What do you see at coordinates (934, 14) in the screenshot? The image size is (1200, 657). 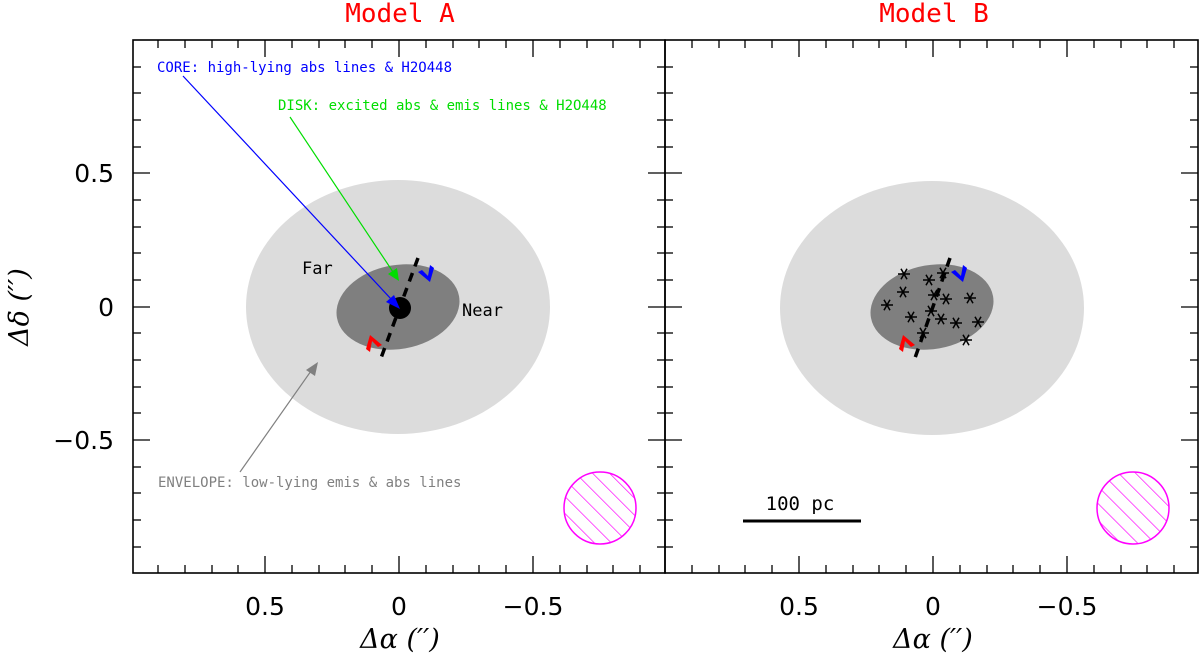 I see `panel-b-title: Model B` at bounding box center [934, 14].